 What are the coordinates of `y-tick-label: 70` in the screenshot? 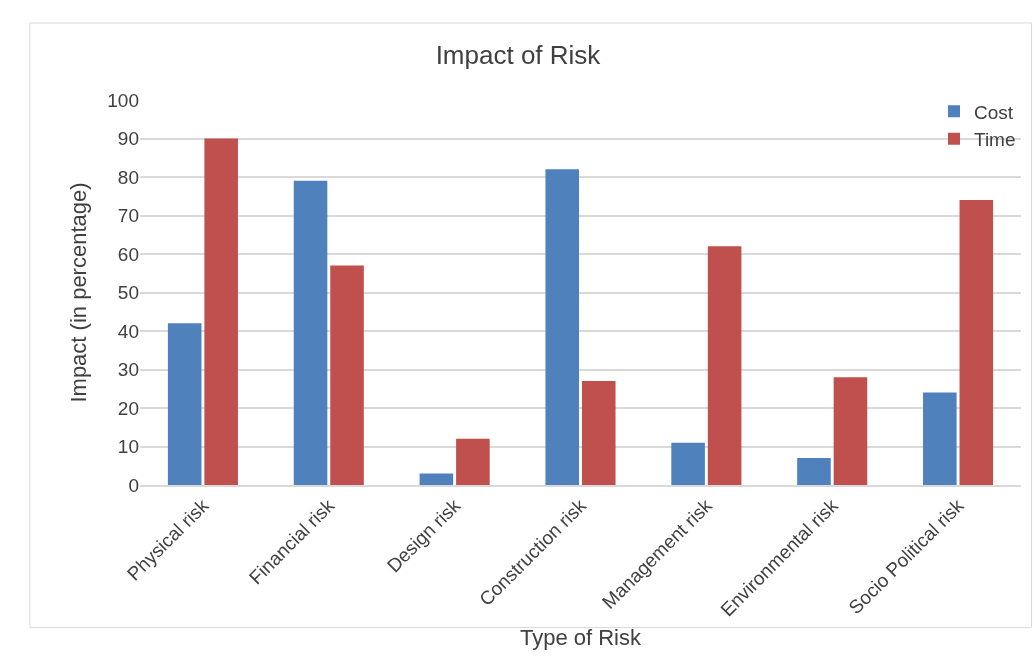 It's located at (128, 216).